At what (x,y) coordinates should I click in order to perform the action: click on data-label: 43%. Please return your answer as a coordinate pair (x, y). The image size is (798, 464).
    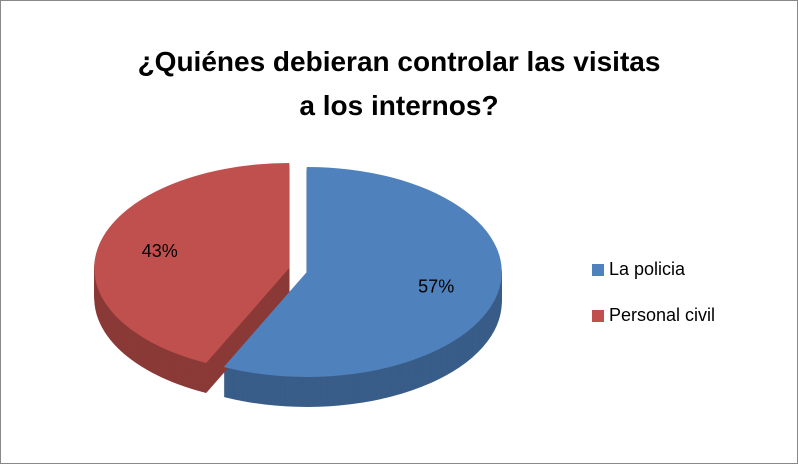
    Looking at the image, I should click on (160, 251).